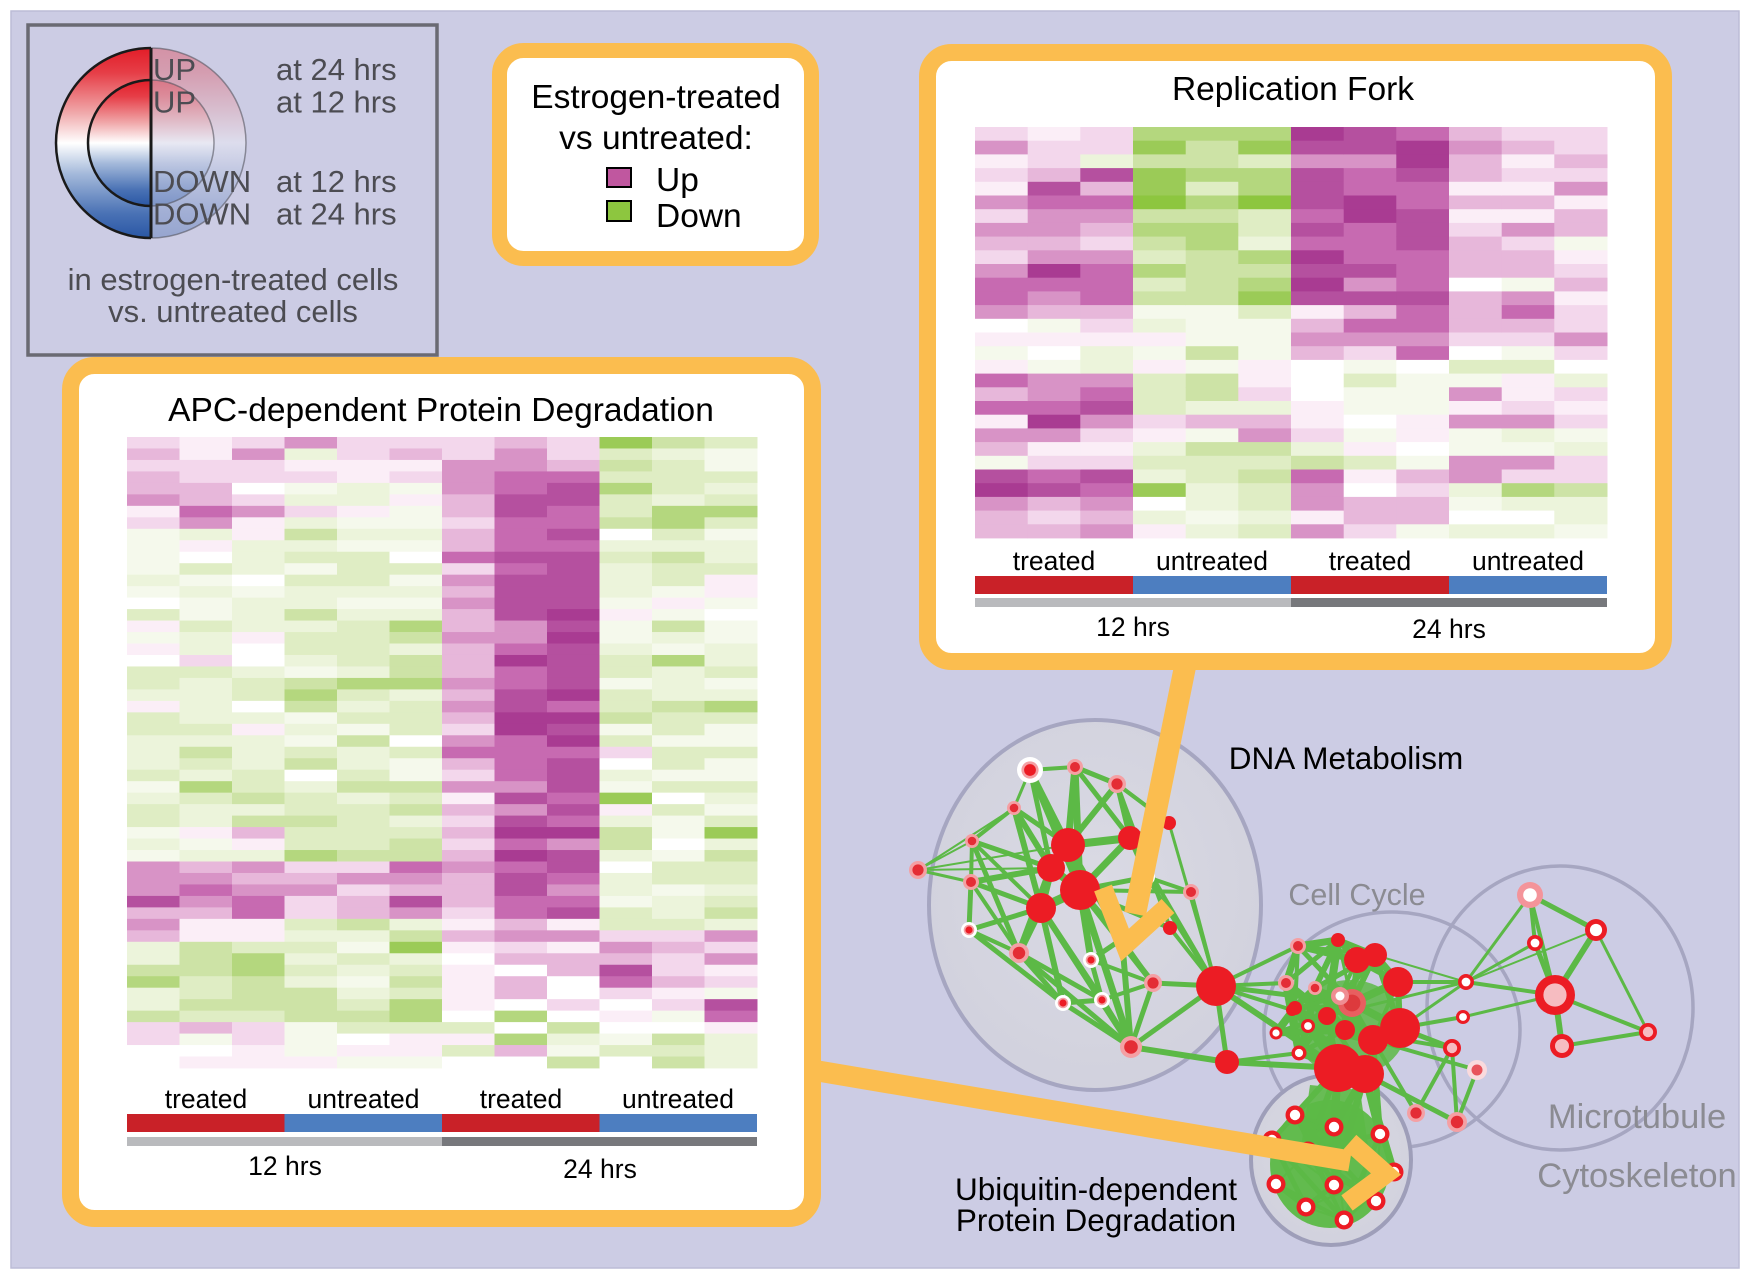  What do you see at coordinates (1356, 895) in the screenshot?
I see `svg-text: Cell Cycle` at bounding box center [1356, 895].